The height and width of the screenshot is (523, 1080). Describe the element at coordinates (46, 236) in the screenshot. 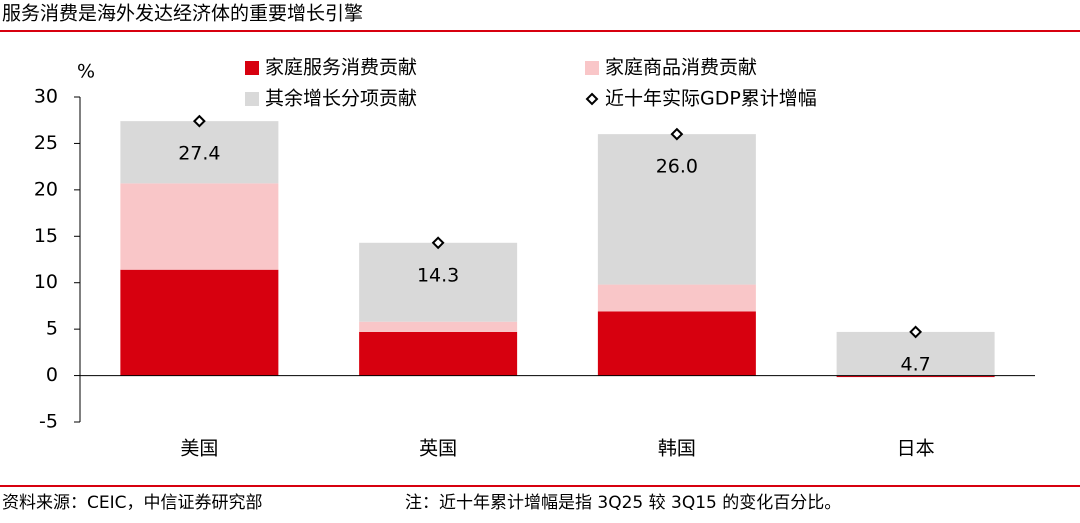

I see `y-tick-label: 15` at that location.